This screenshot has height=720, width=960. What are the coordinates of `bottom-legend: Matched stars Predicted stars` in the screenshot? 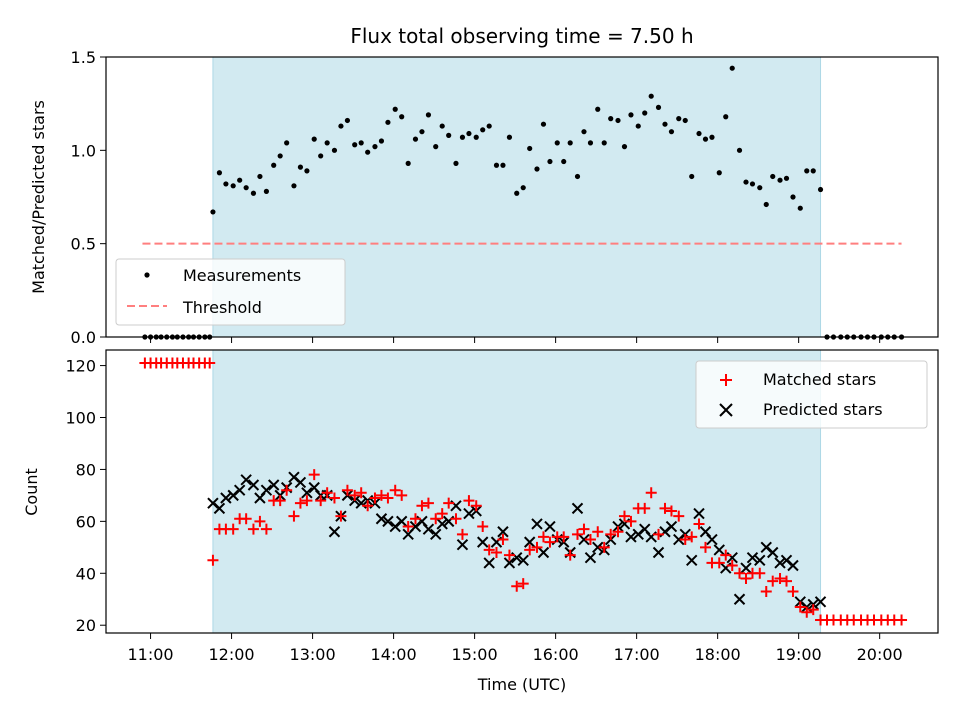 It's located at (811, 394).